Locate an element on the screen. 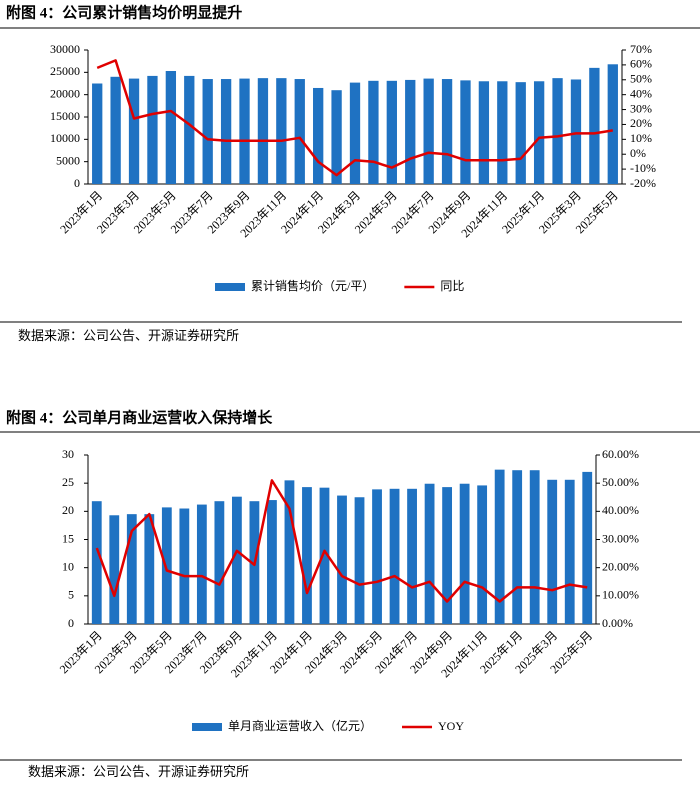  y-tick-label: 20 is located at coordinates (68, 510).